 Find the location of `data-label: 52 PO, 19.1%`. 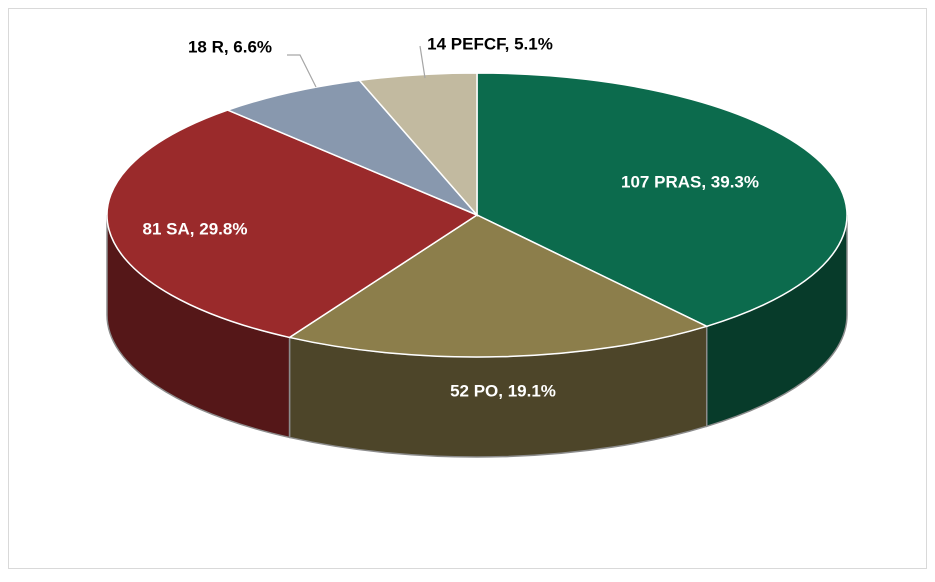

data-label: 52 PO, 19.1% is located at coordinates (503, 390).